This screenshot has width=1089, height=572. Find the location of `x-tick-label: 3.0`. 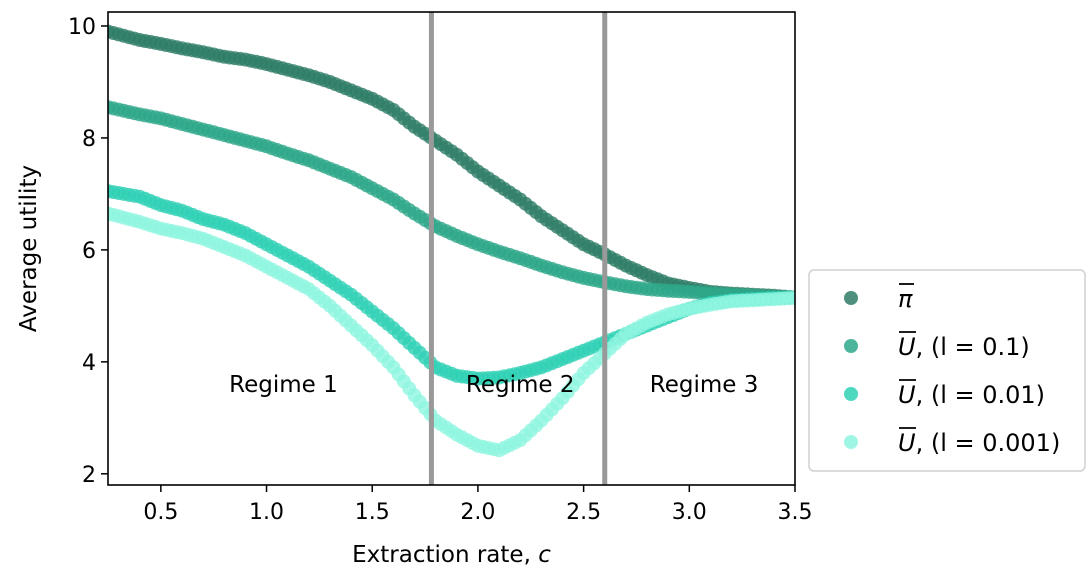

x-tick-label: 3.0 is located at coordinates (689, 512).